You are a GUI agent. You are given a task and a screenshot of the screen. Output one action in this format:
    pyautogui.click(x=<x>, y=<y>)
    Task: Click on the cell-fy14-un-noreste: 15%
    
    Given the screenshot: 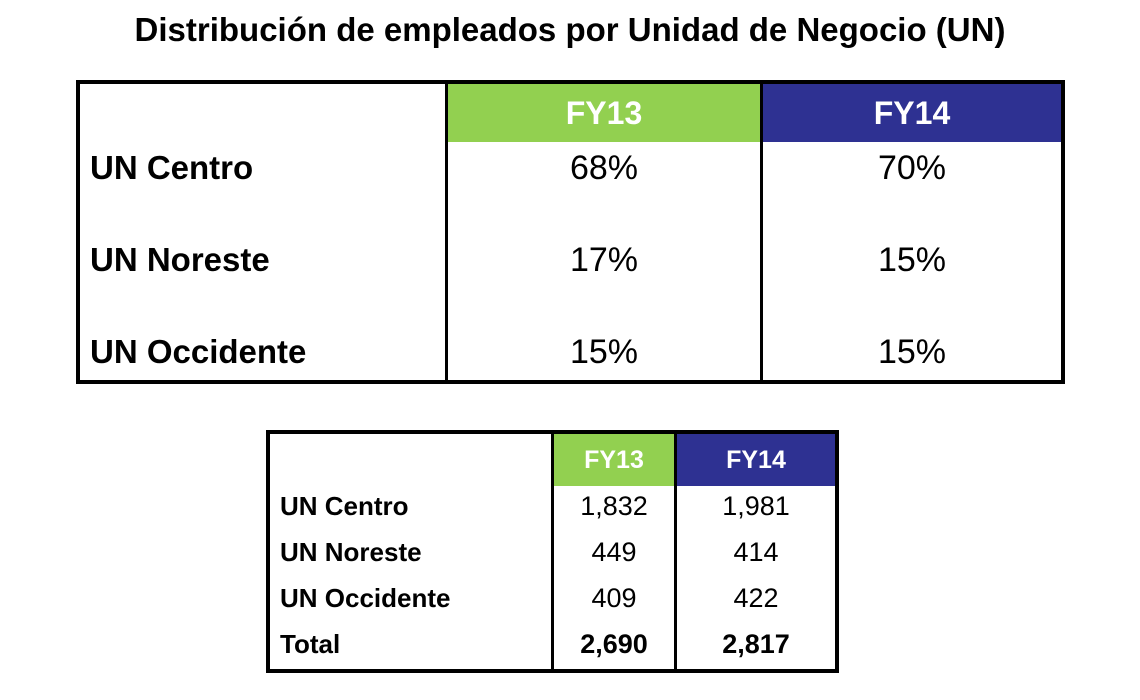 What is the action you would take?
    pyautogui.click(x=912, y=260)
    